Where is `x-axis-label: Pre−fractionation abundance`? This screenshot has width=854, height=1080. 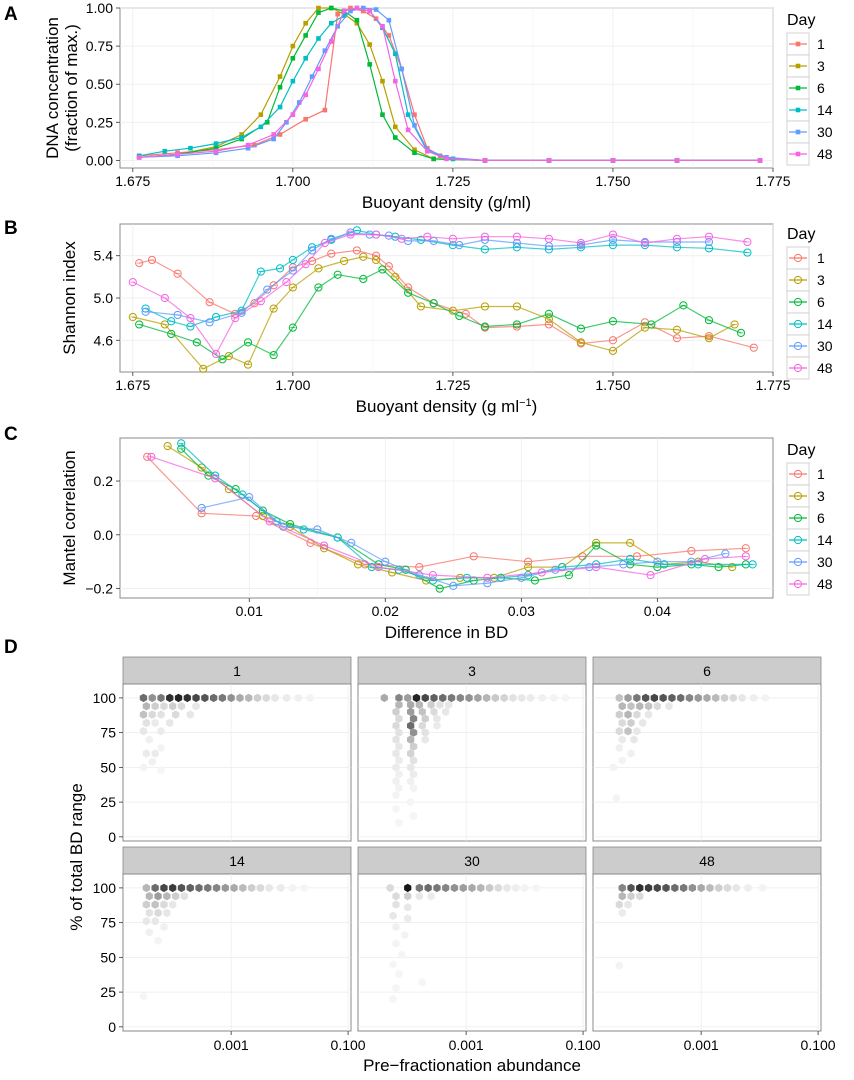 x-axis-label: Pre−fractionation abundance is located at coordinates (472, 1065).